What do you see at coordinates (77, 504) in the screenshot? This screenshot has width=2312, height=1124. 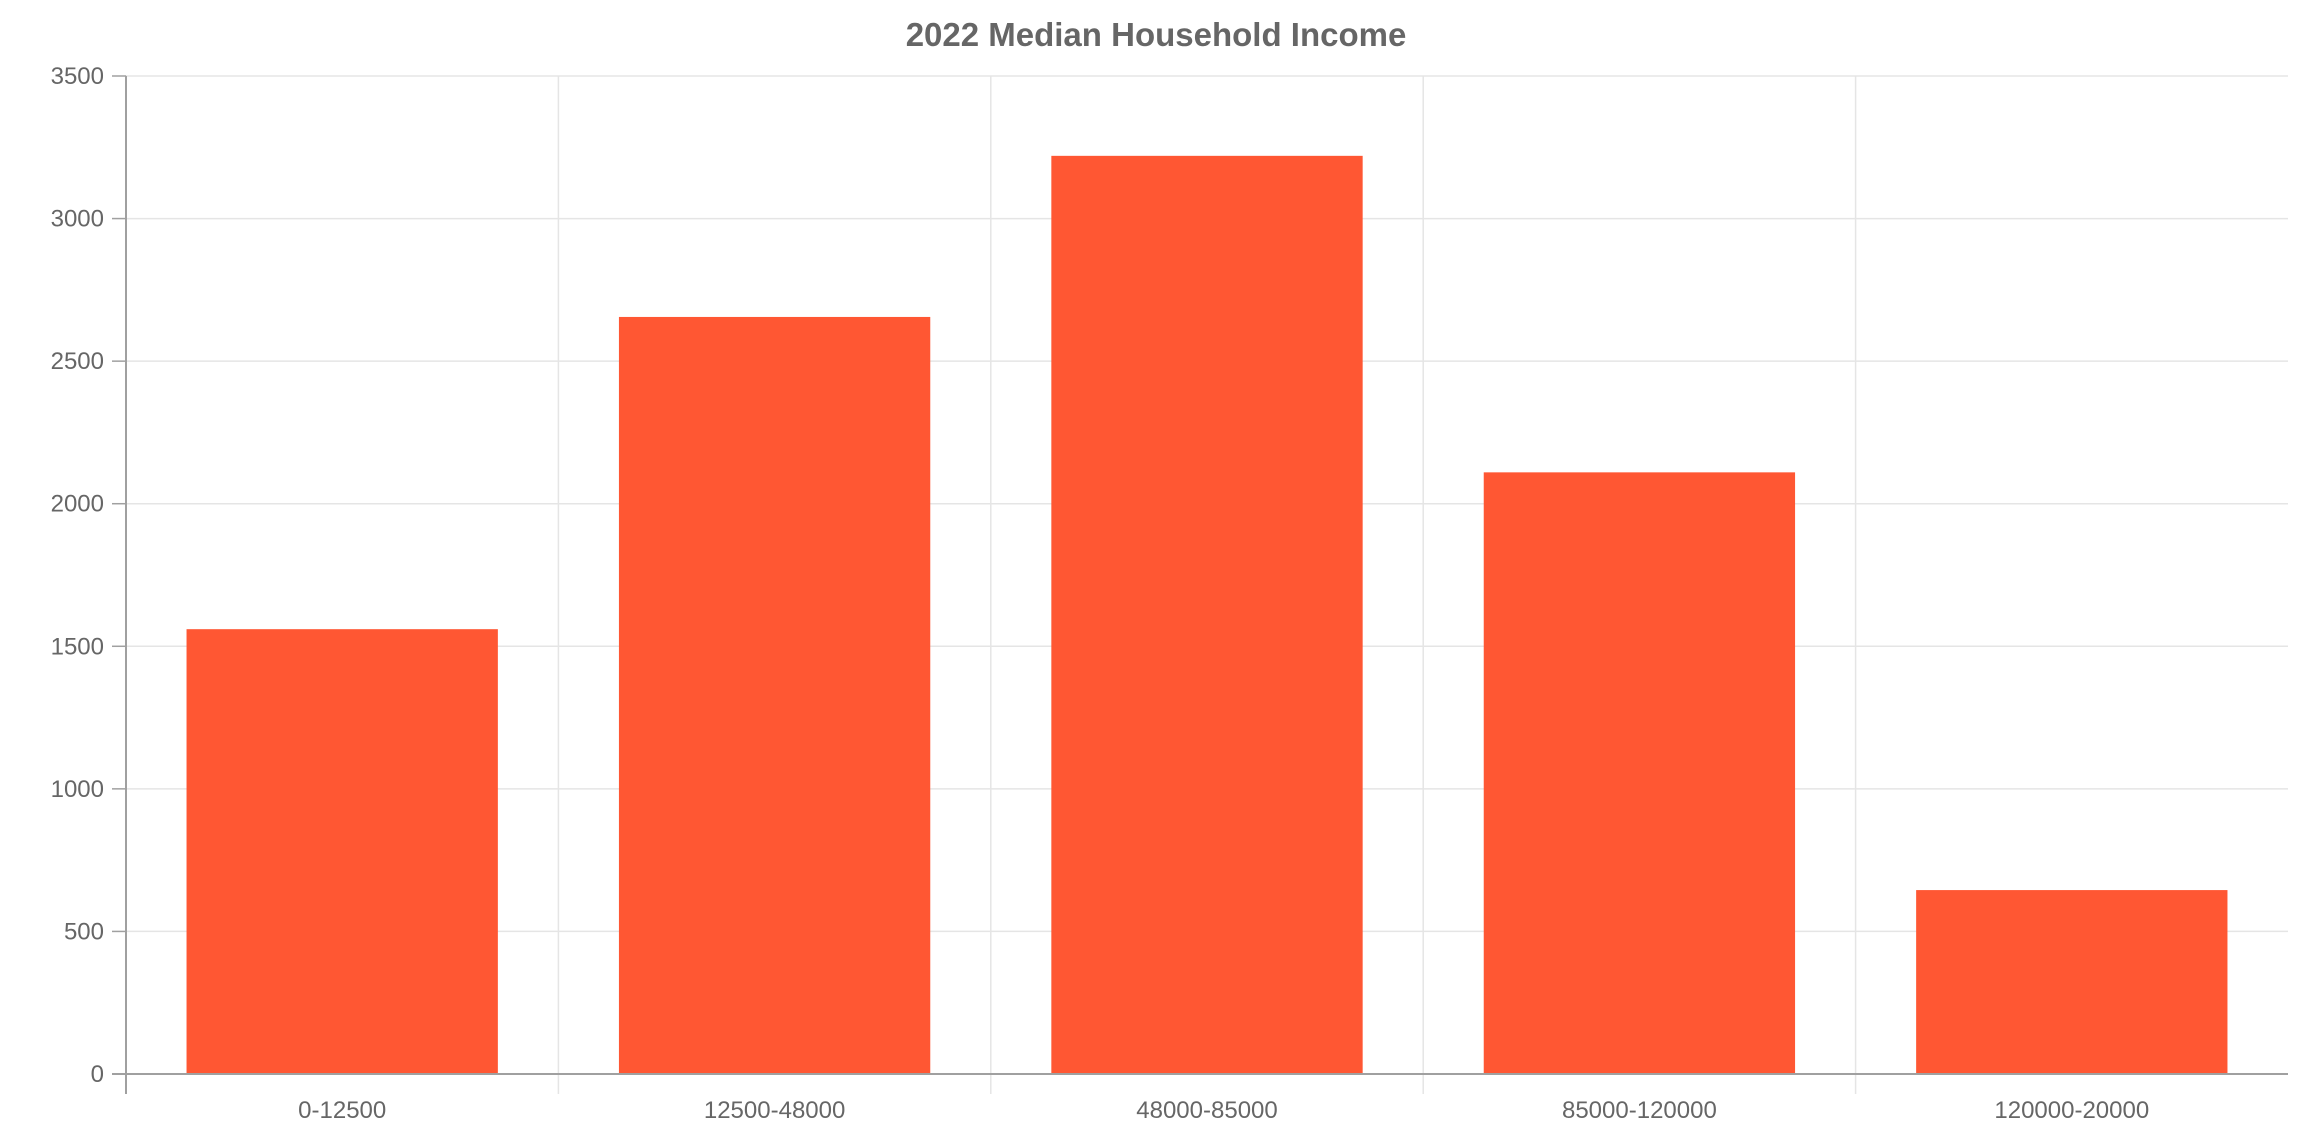 I see `y-tick-label: 2000` at bounding box center [77, 504].